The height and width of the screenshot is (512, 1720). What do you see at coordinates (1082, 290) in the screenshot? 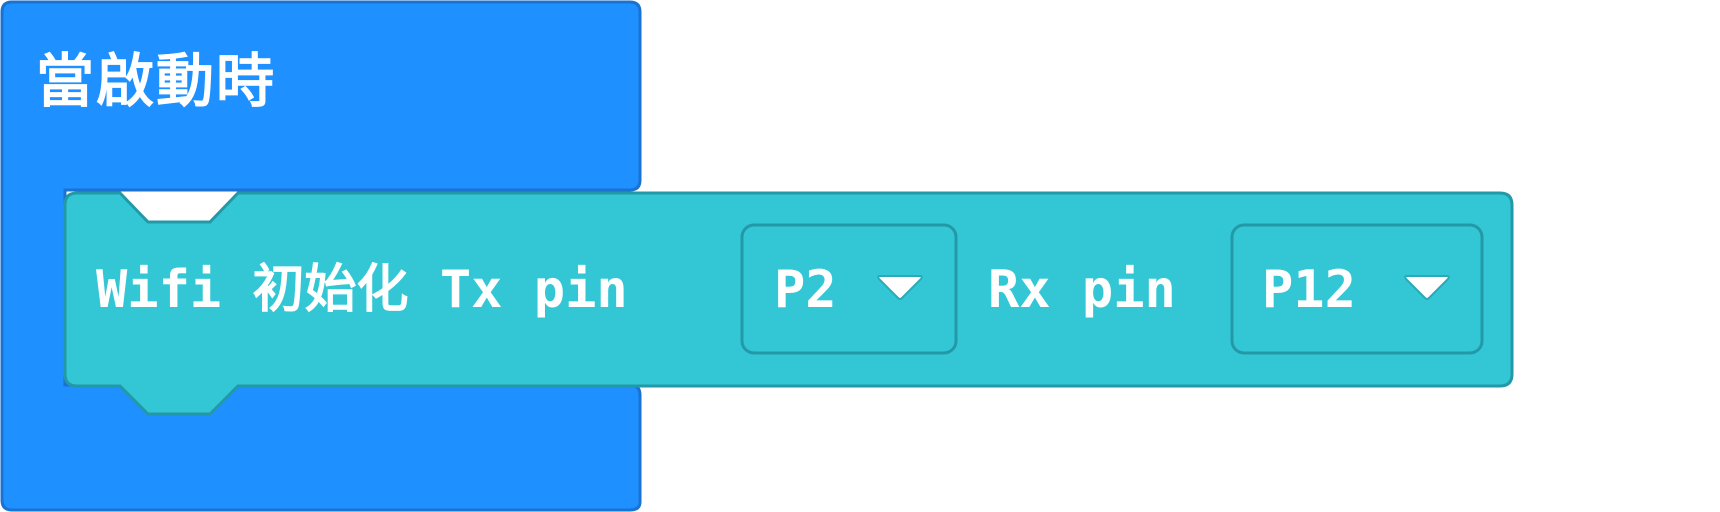
I see `rx-pin-label: Rx pin` at bounding box center [1082, 290].